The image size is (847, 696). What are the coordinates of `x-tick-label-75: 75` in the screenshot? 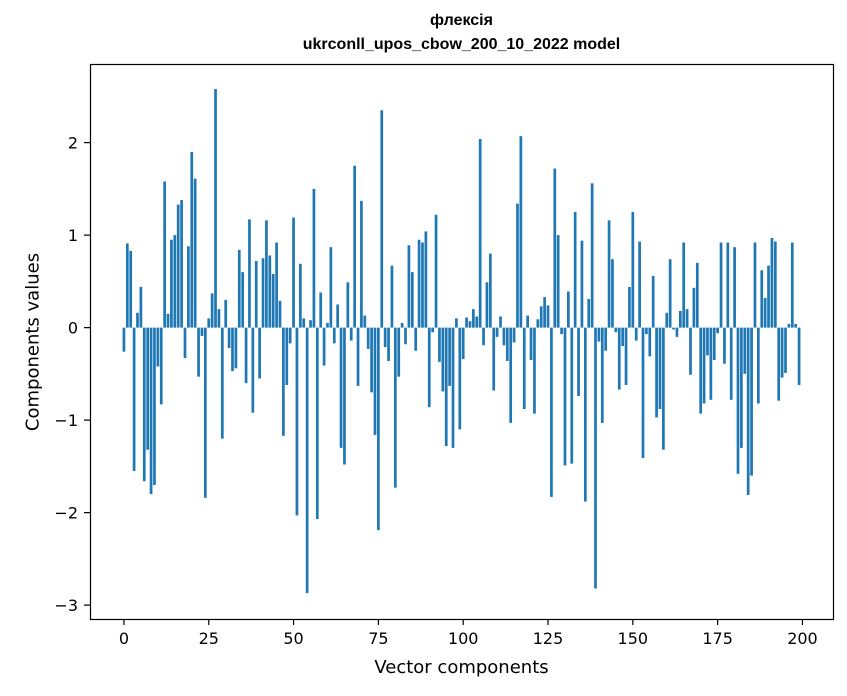 It's located at (378, 638).